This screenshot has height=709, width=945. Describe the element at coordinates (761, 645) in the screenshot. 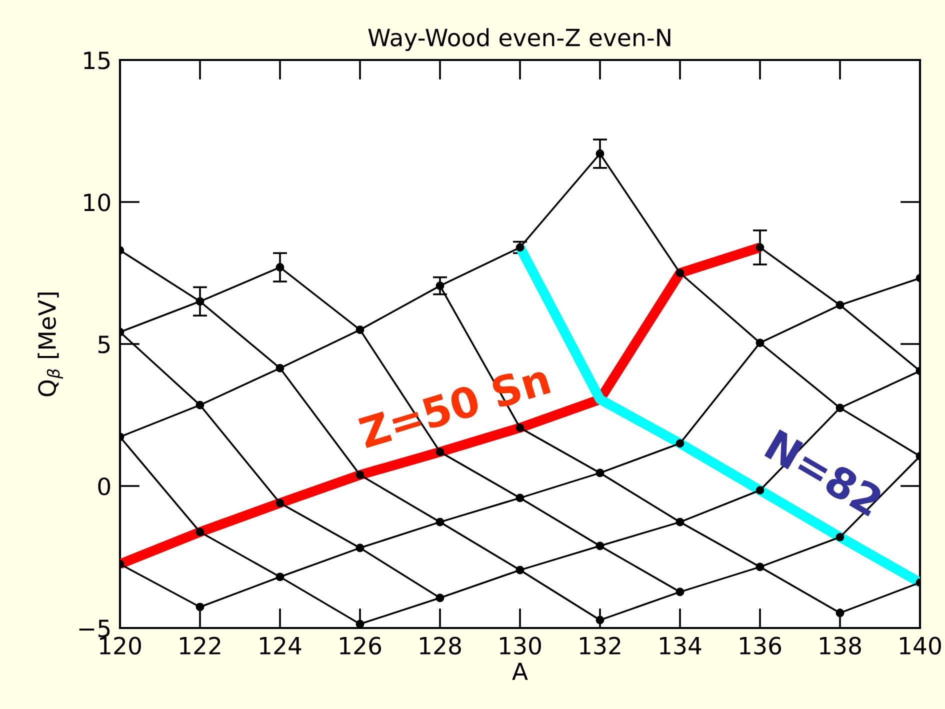

I see `x-tick-label: 136` at that location.